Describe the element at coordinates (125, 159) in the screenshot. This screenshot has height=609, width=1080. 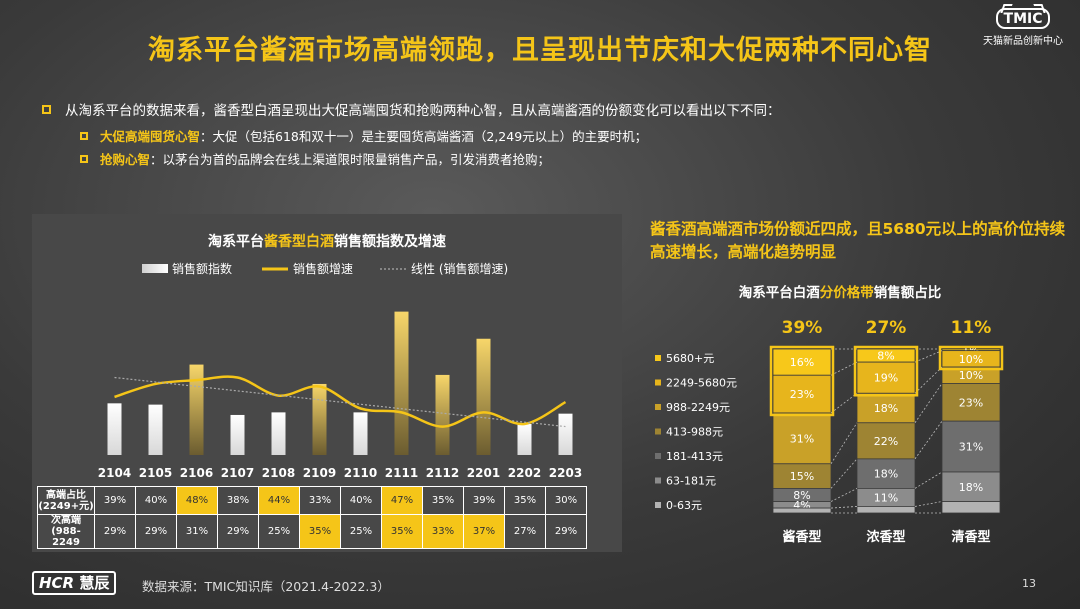
I see `bullet-sub-2-label: 抢购心智` at that location.